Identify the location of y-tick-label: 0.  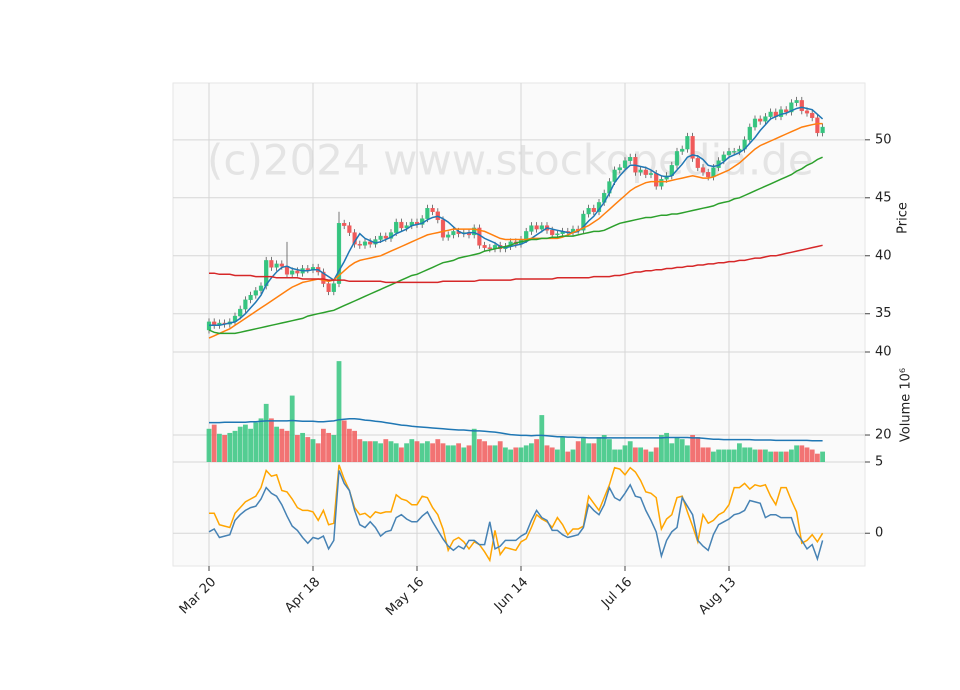
(879, 533).